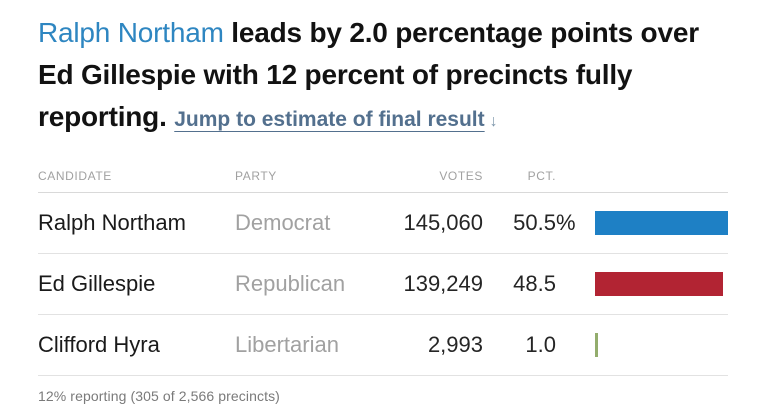 The width and height of the screenshot is (779, 404). I want to click on votes-value: 145,060, so click(443, 222).